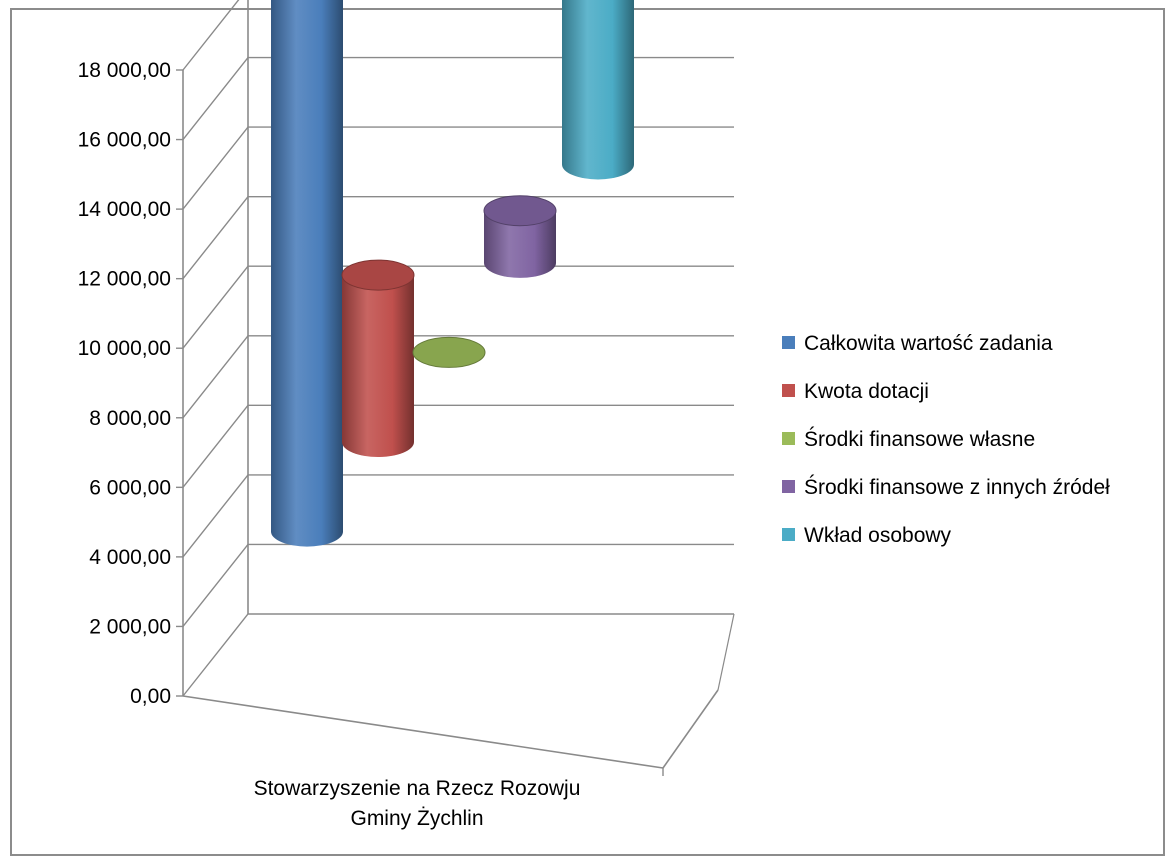  Describe the element at coordinates (124, 209) in the screenshot. I see `y-tick-label: 14 000,00` at that location.